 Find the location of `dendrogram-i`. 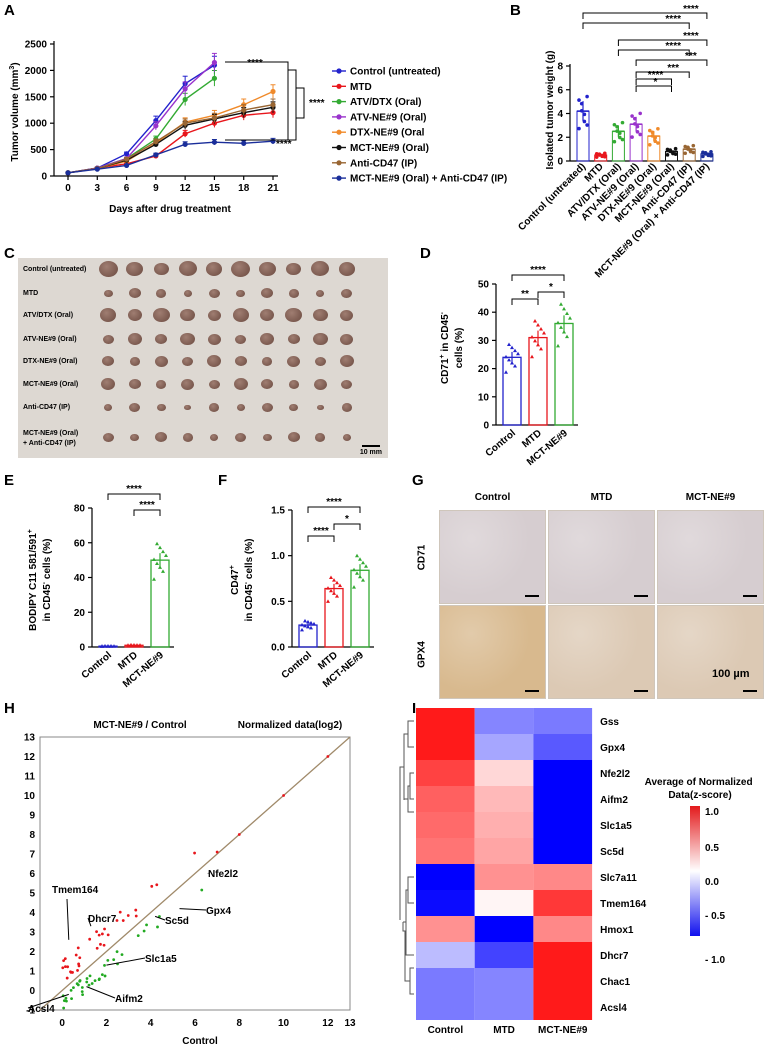

dendrogram-i is located at coordinates (406, 857).